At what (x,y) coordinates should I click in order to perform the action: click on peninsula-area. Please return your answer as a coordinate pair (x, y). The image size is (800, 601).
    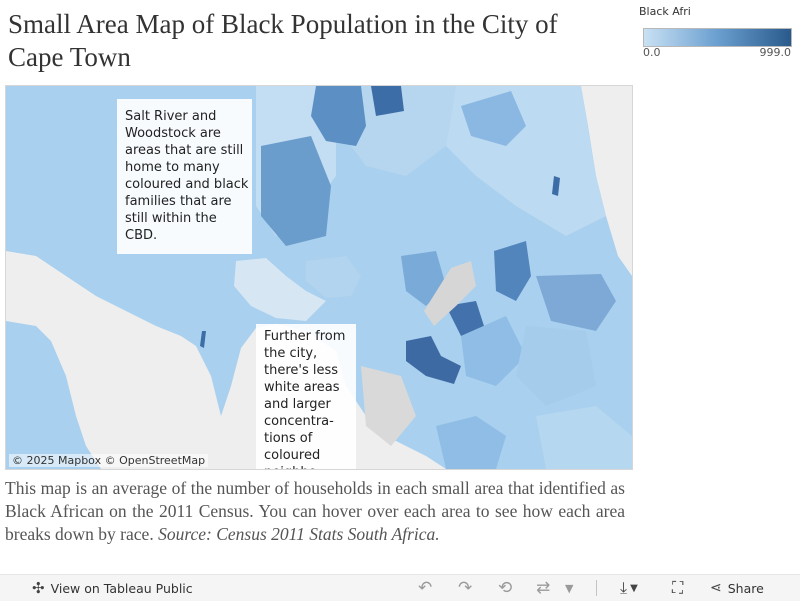
    Looking at the image, I should click on (53, 395).